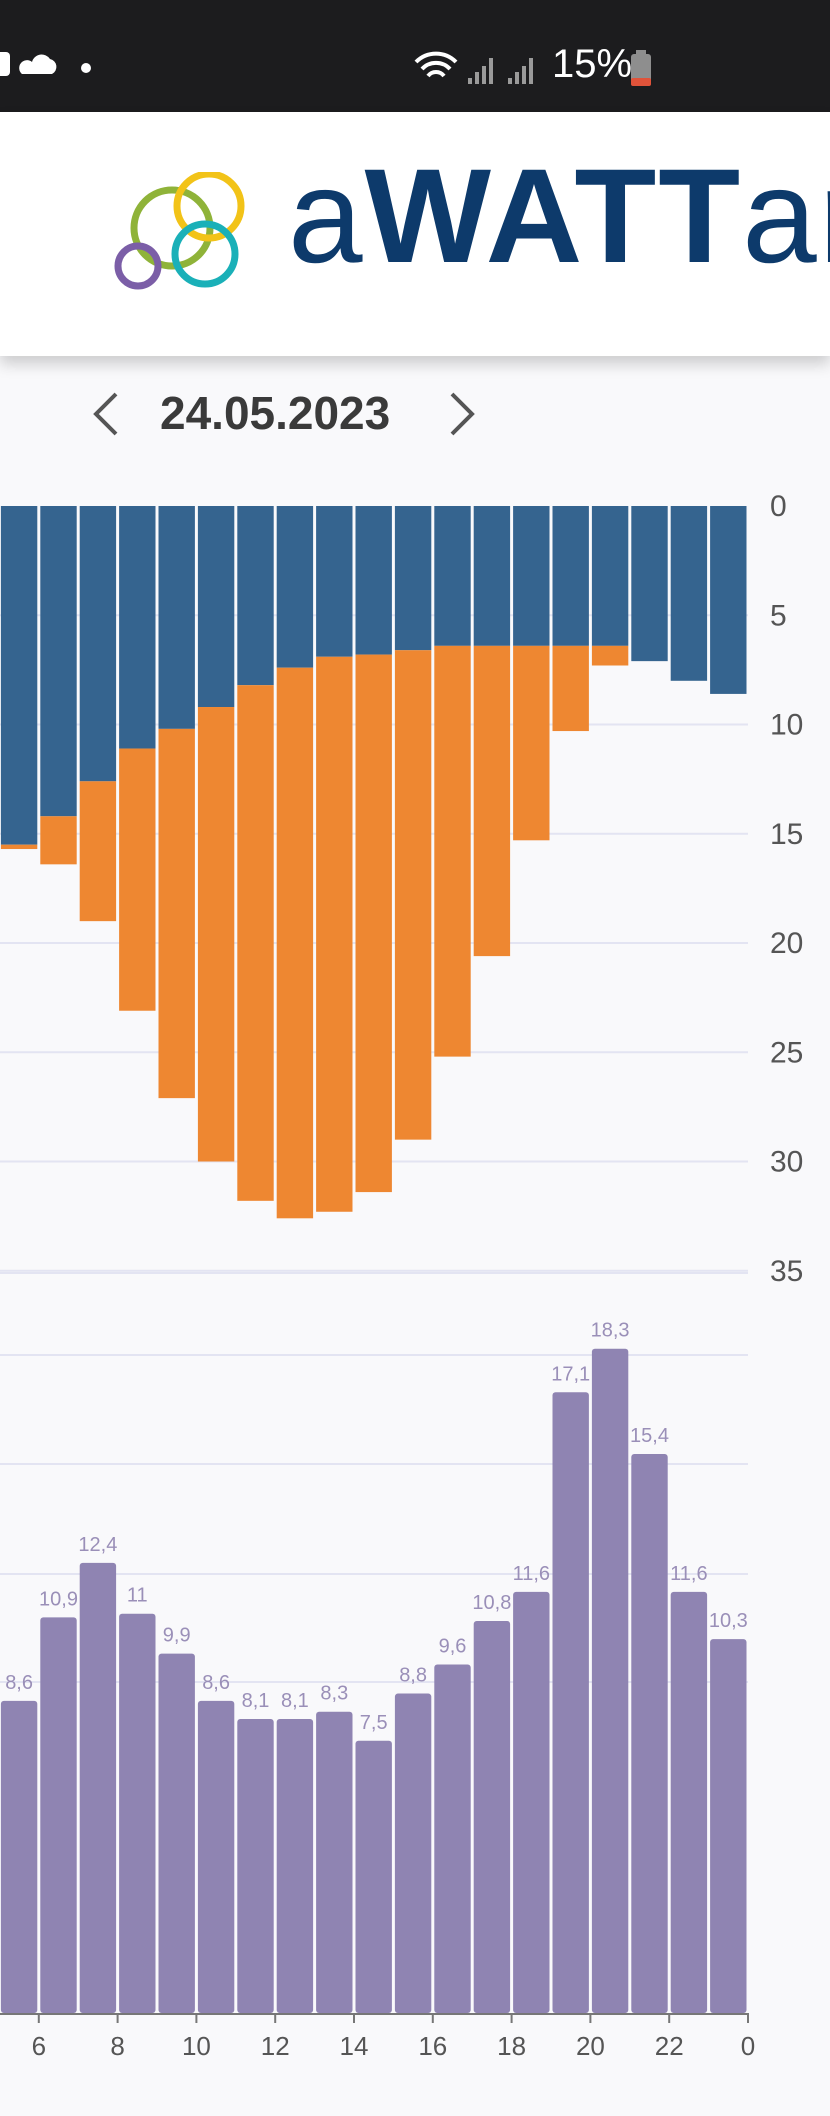  Describe the element at coordinates (491, 1603) in the screenshot. I see `price-data-label: 10,8` at that location.